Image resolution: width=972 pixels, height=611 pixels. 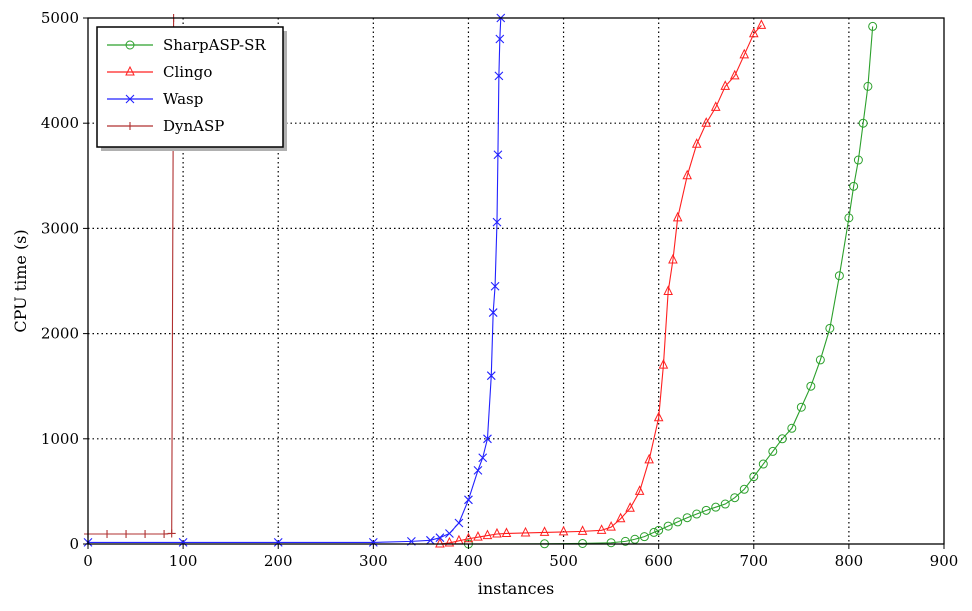 I want to click on y-tick-label: 2000, so click(x=60, y=334).